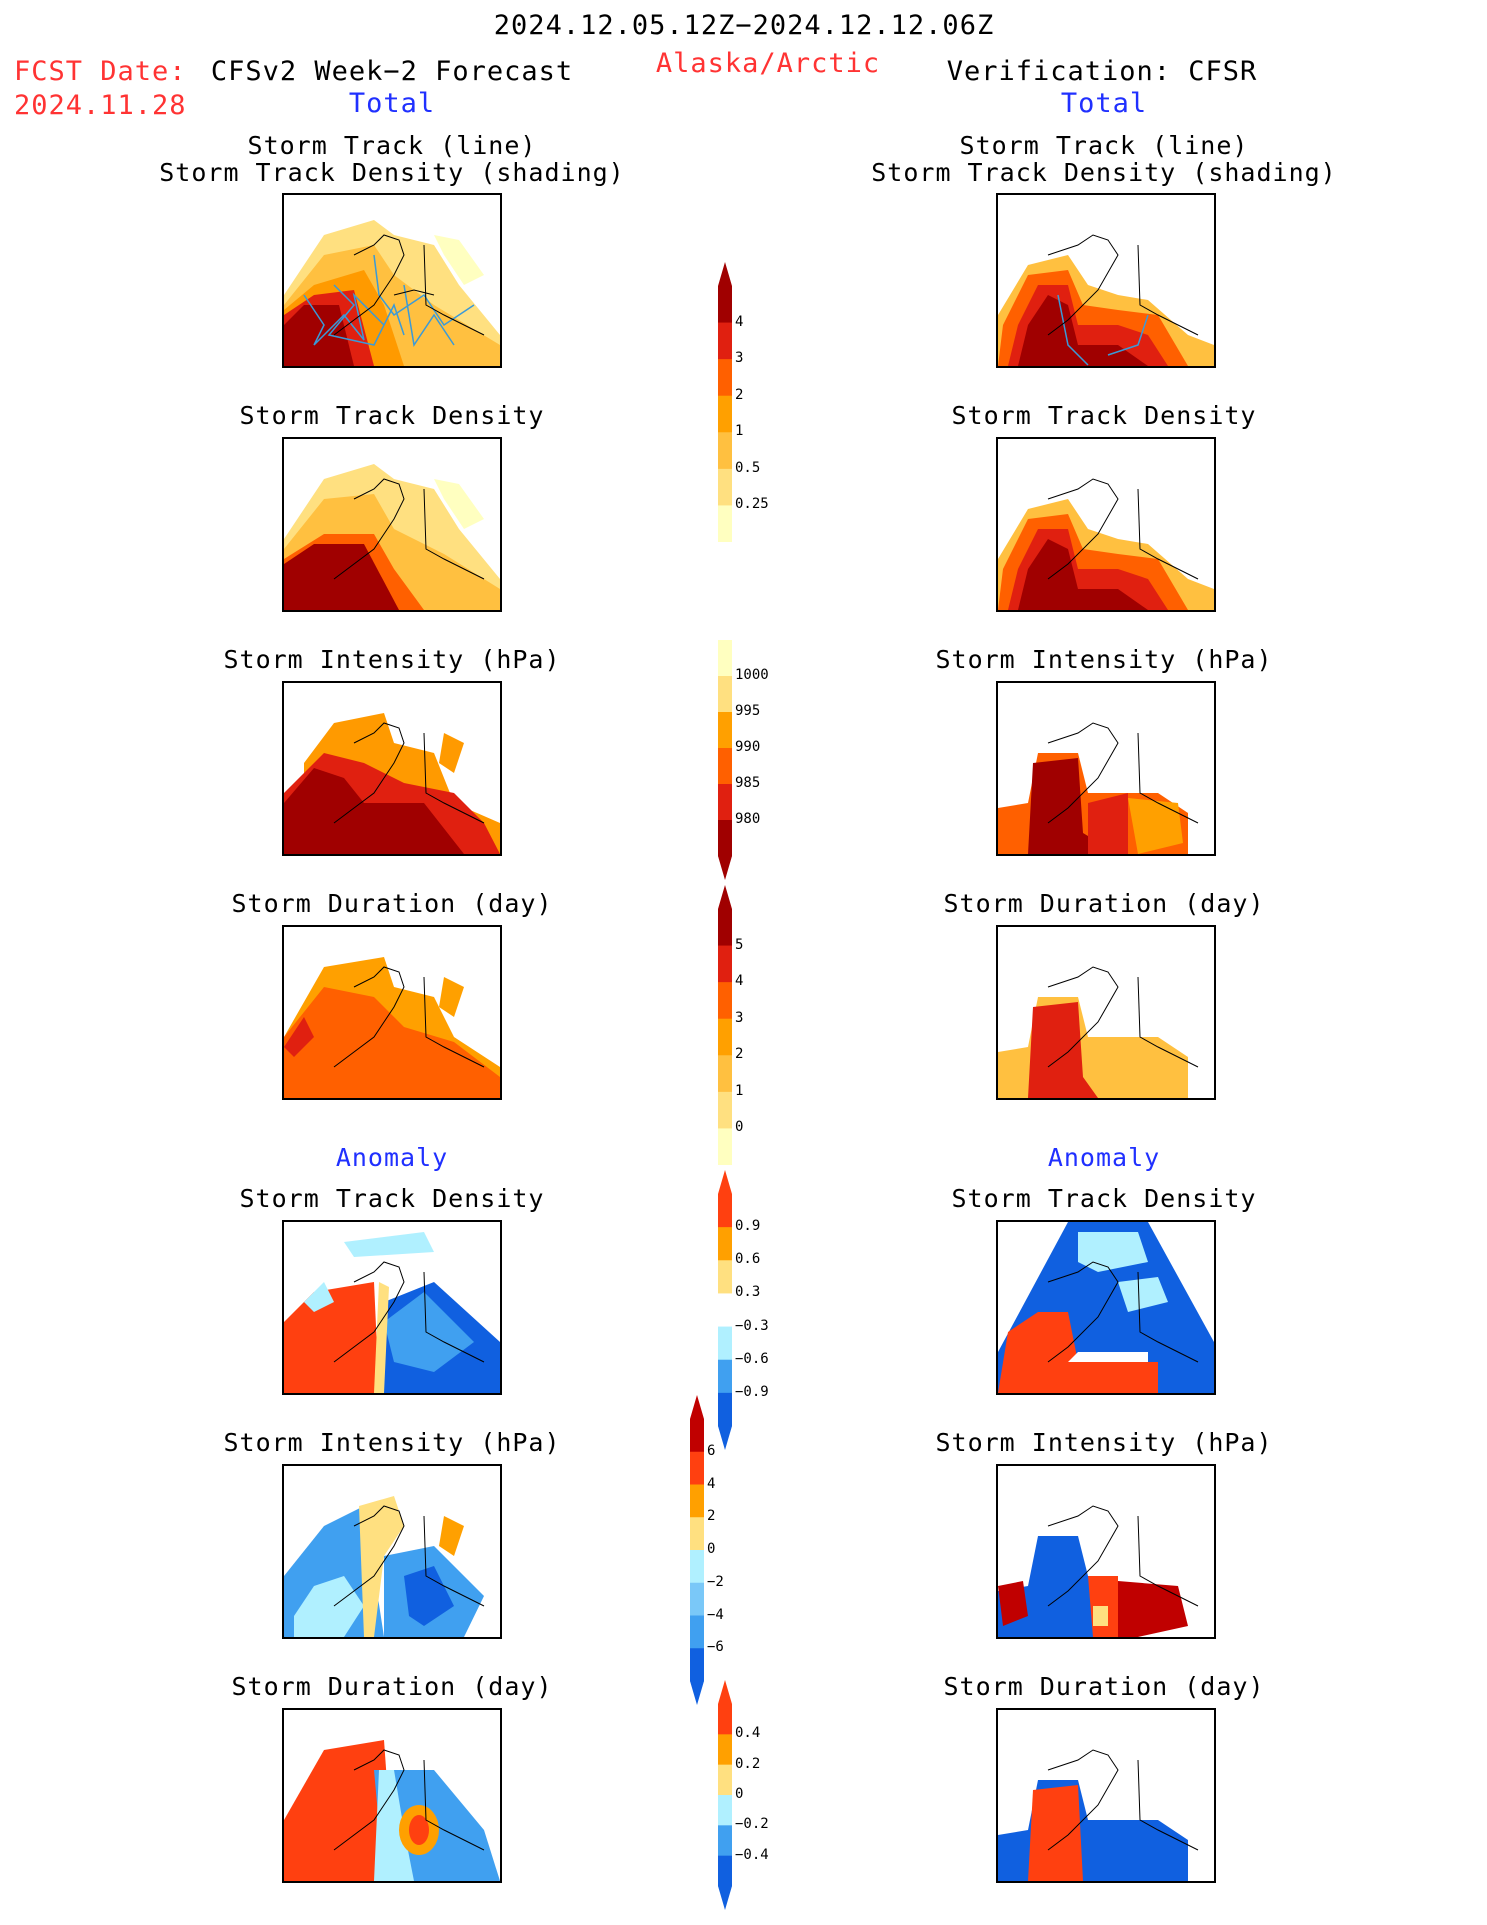  I want to click on map-fcst-anom-density, so click(392, 1307).